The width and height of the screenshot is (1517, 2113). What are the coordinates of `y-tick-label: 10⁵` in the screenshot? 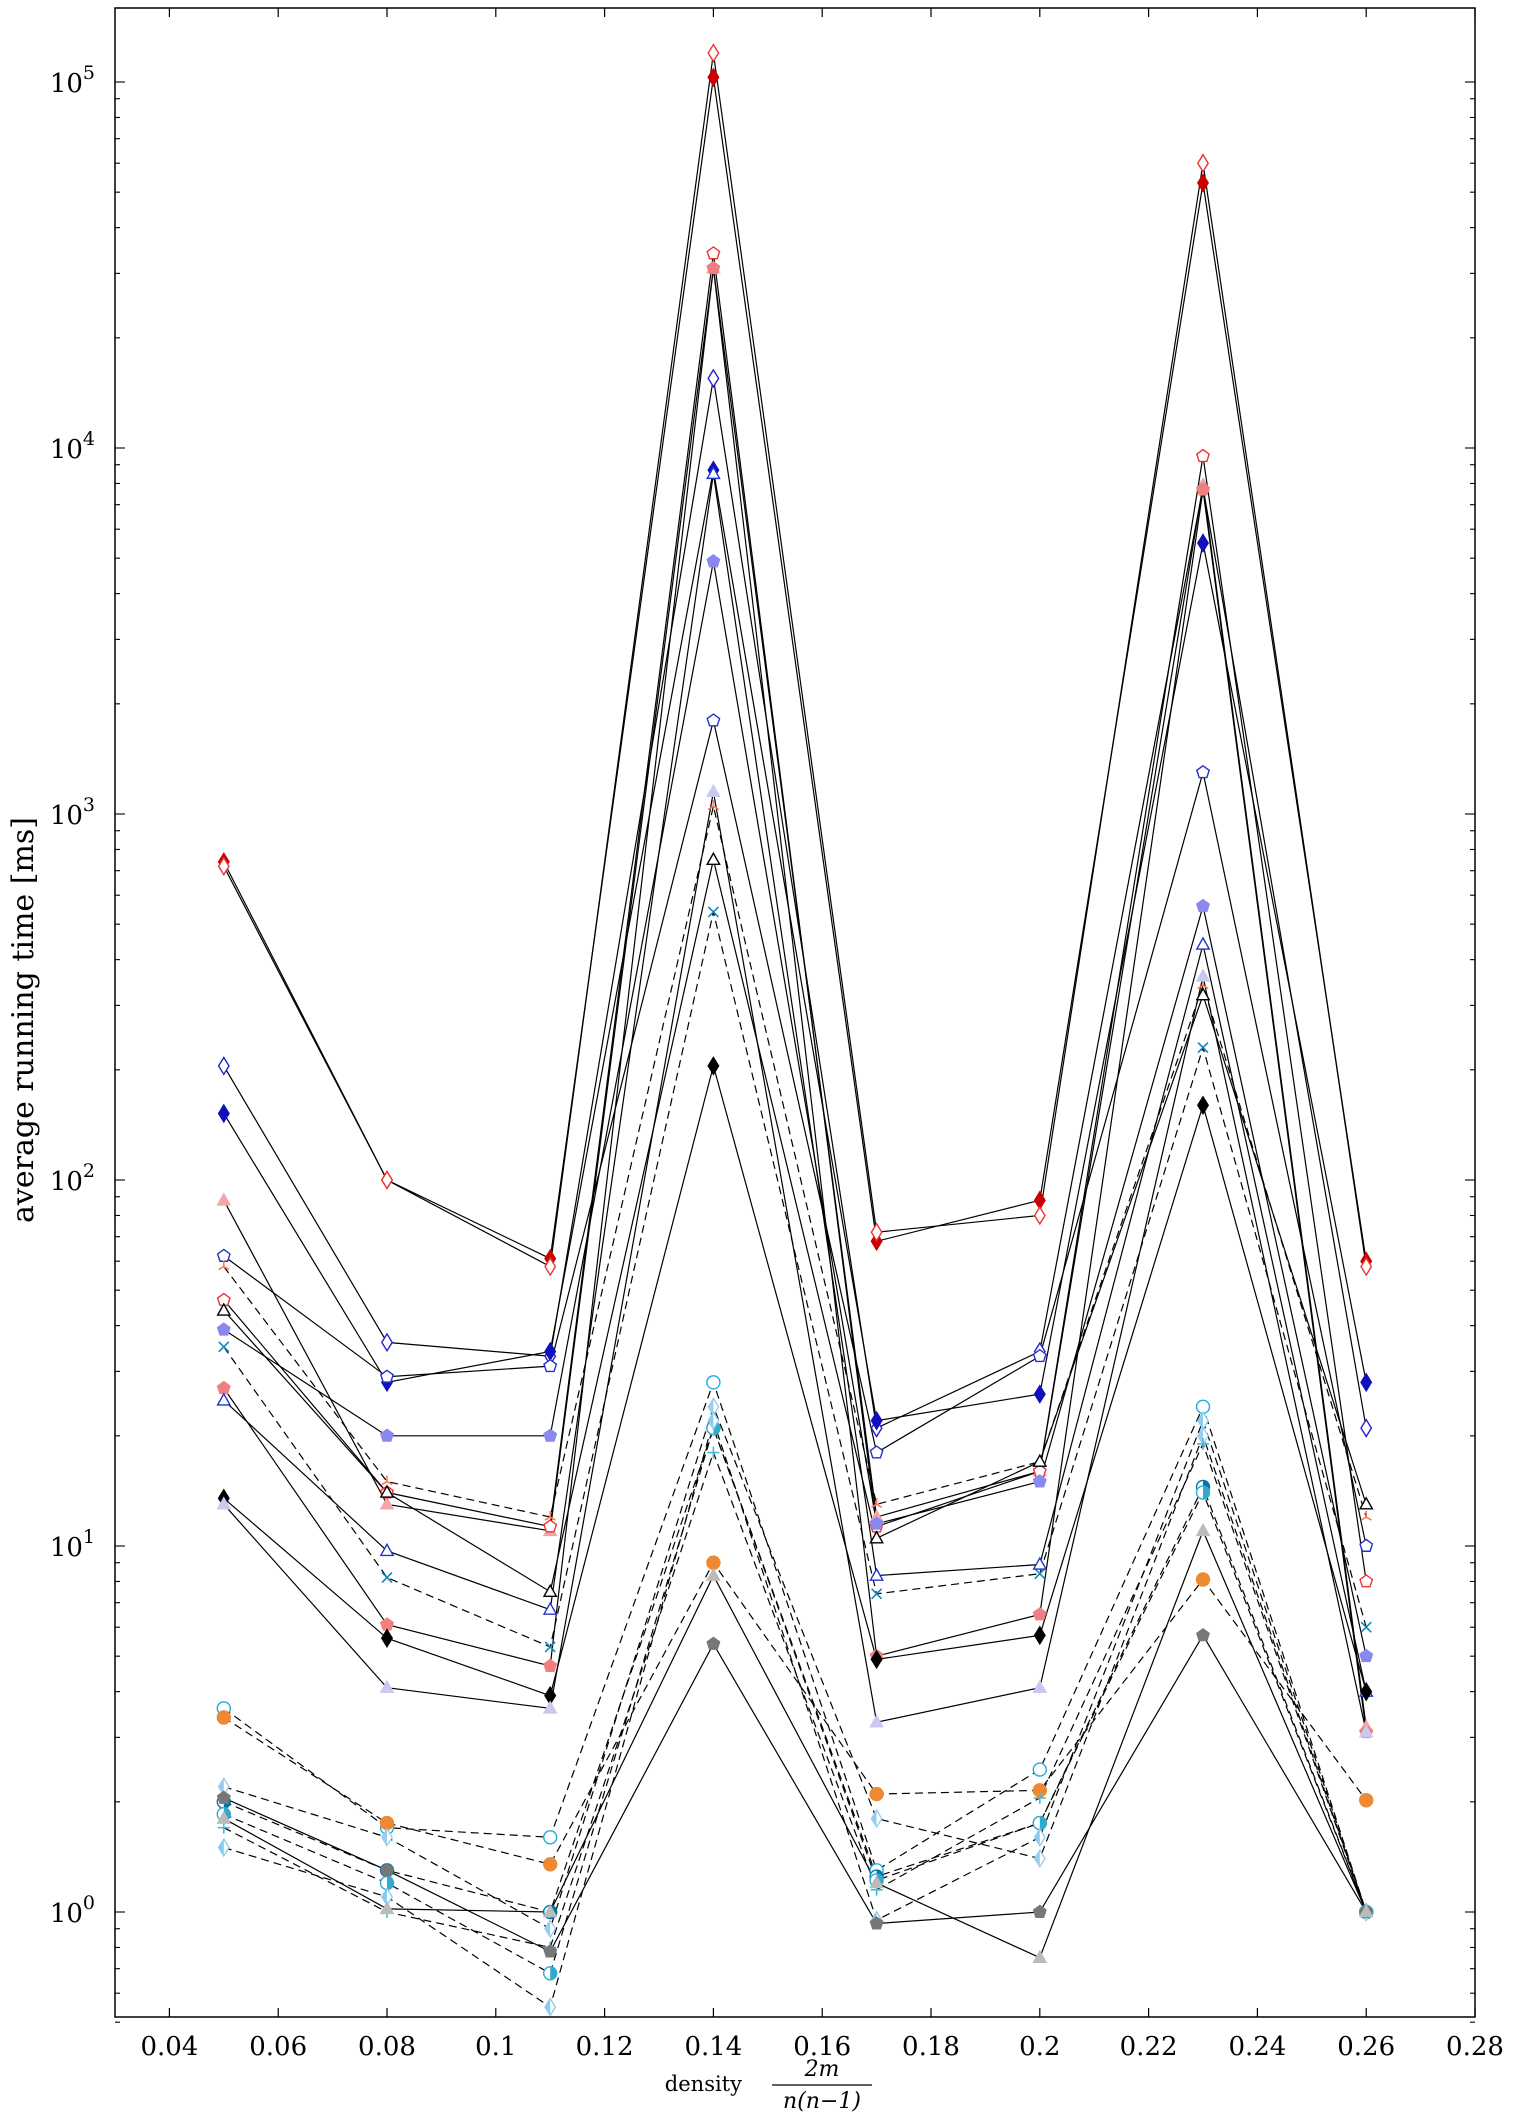 It's located at (72, 80).